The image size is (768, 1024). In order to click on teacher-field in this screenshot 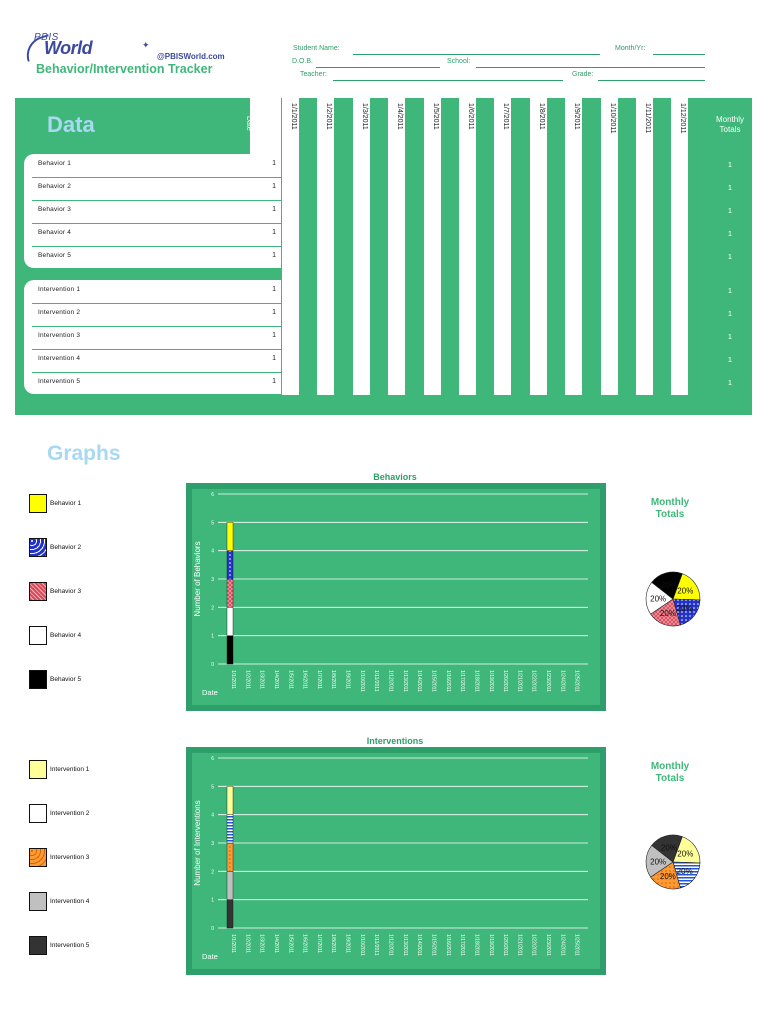, I will do `click(448, 80)`.